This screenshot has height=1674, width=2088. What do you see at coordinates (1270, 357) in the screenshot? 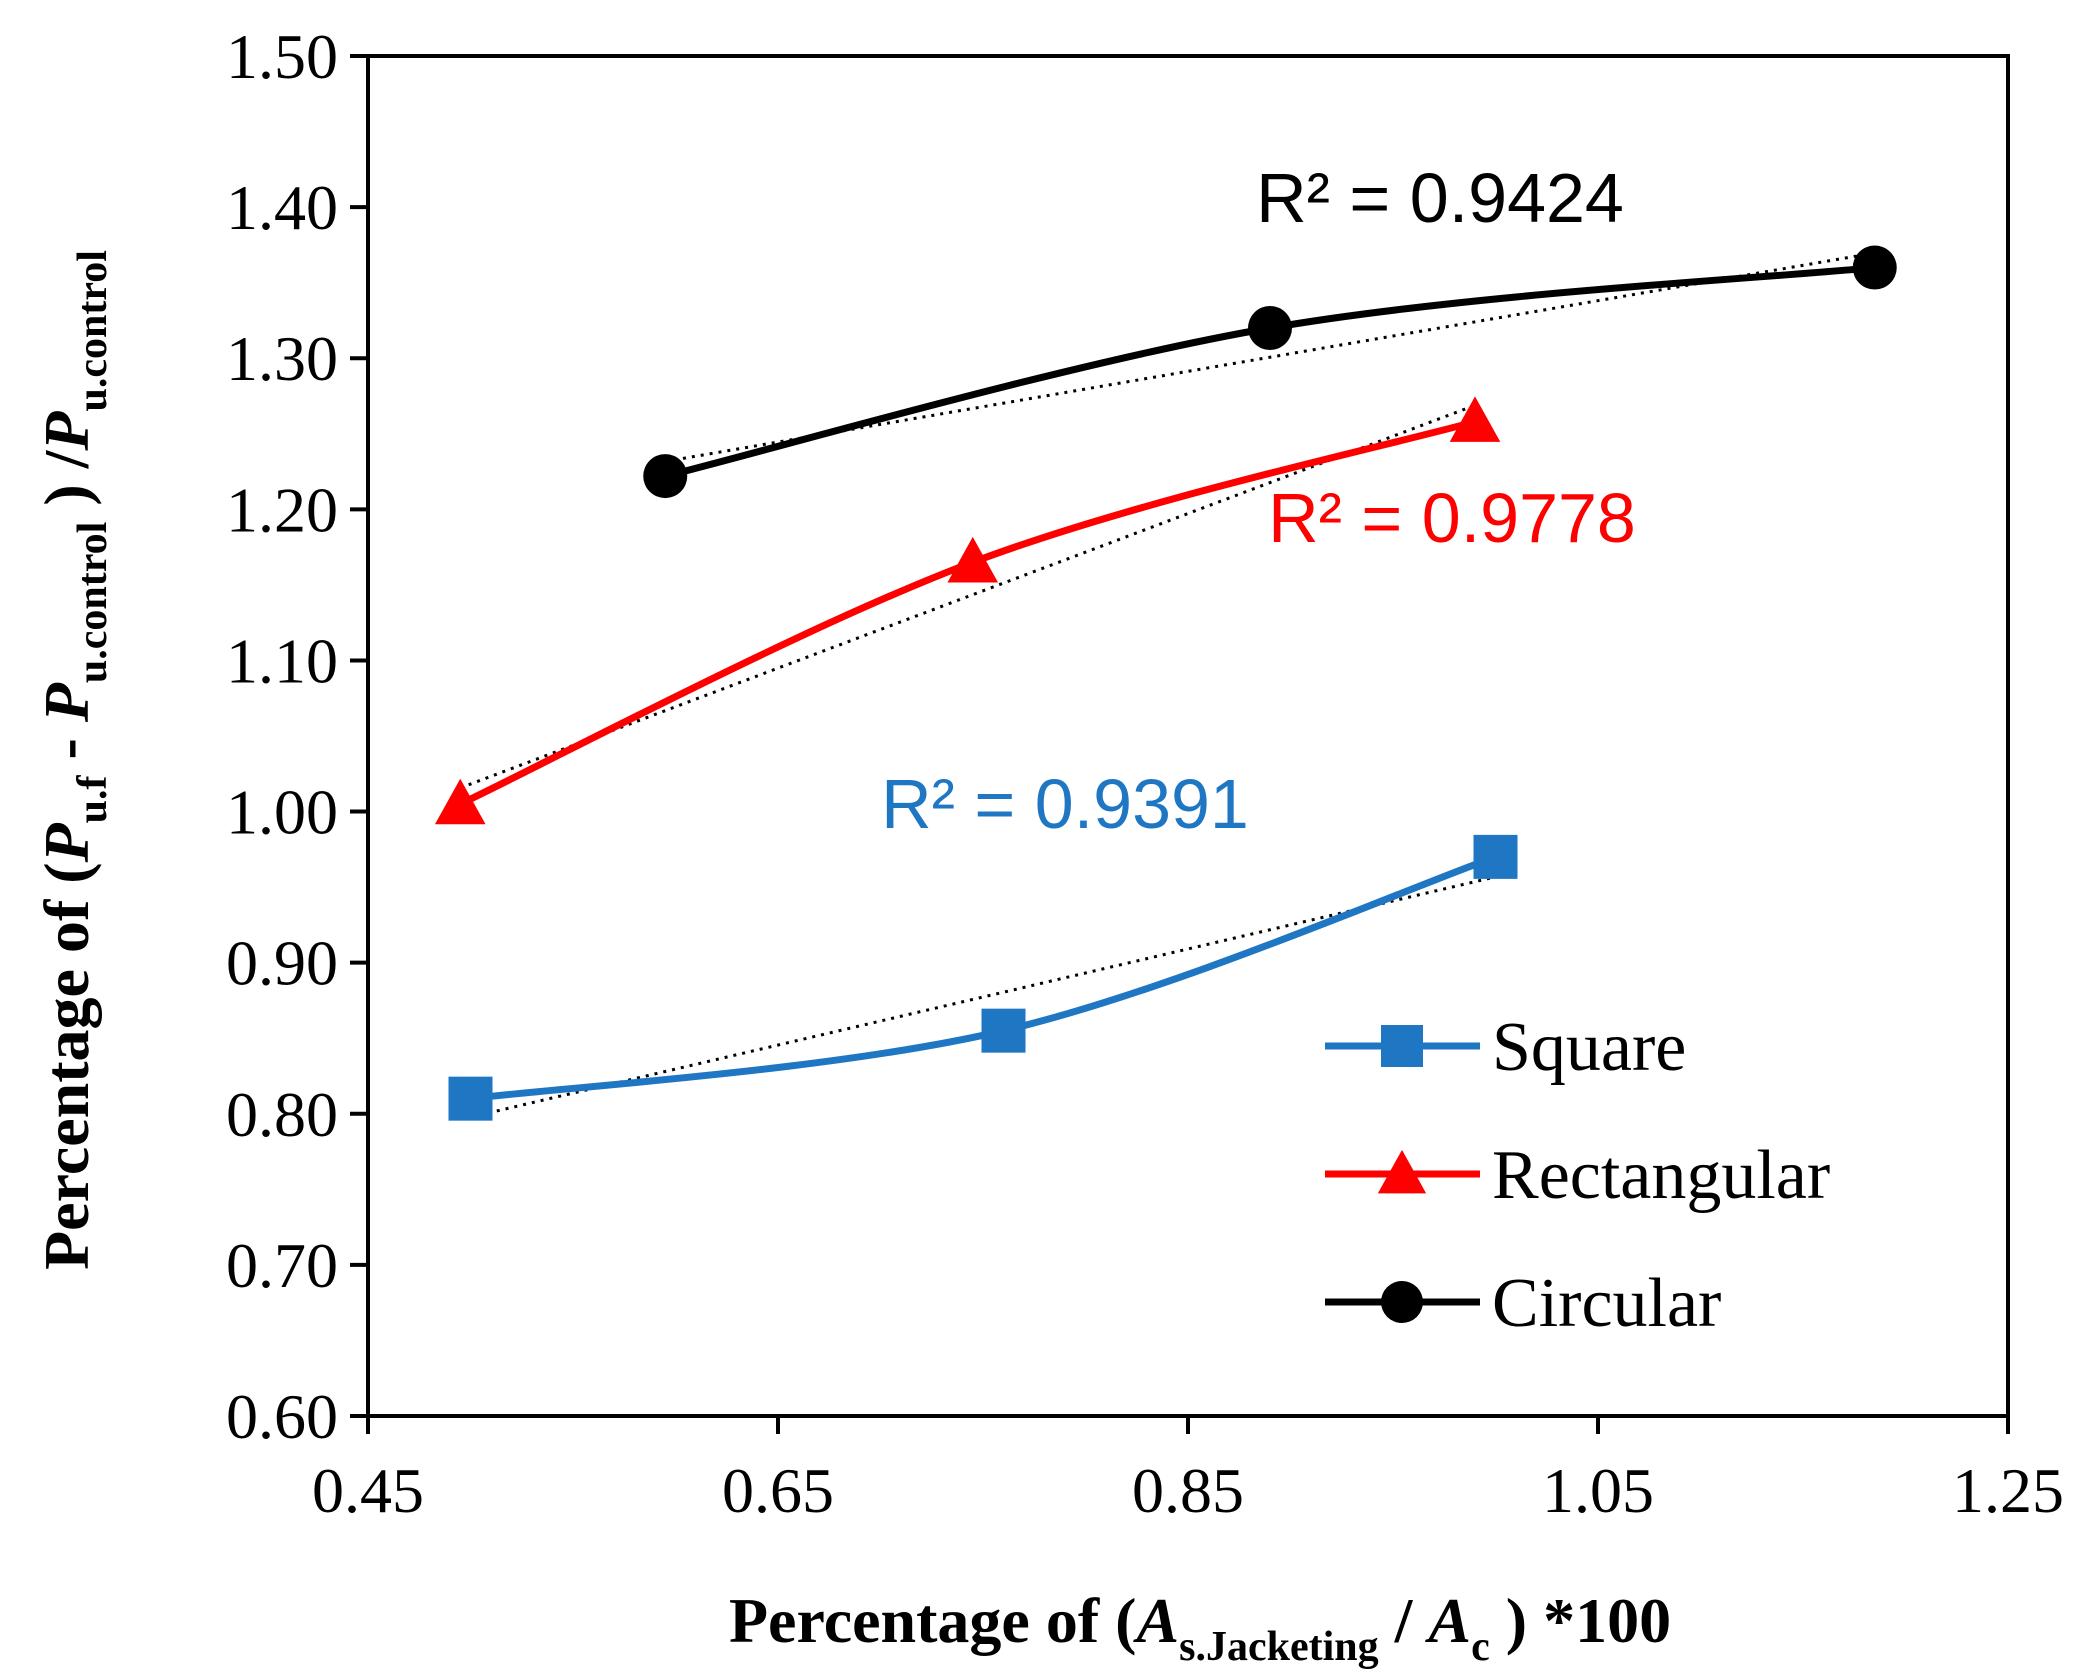
I see `circular-trendline` at bounding box center [1270, 357].